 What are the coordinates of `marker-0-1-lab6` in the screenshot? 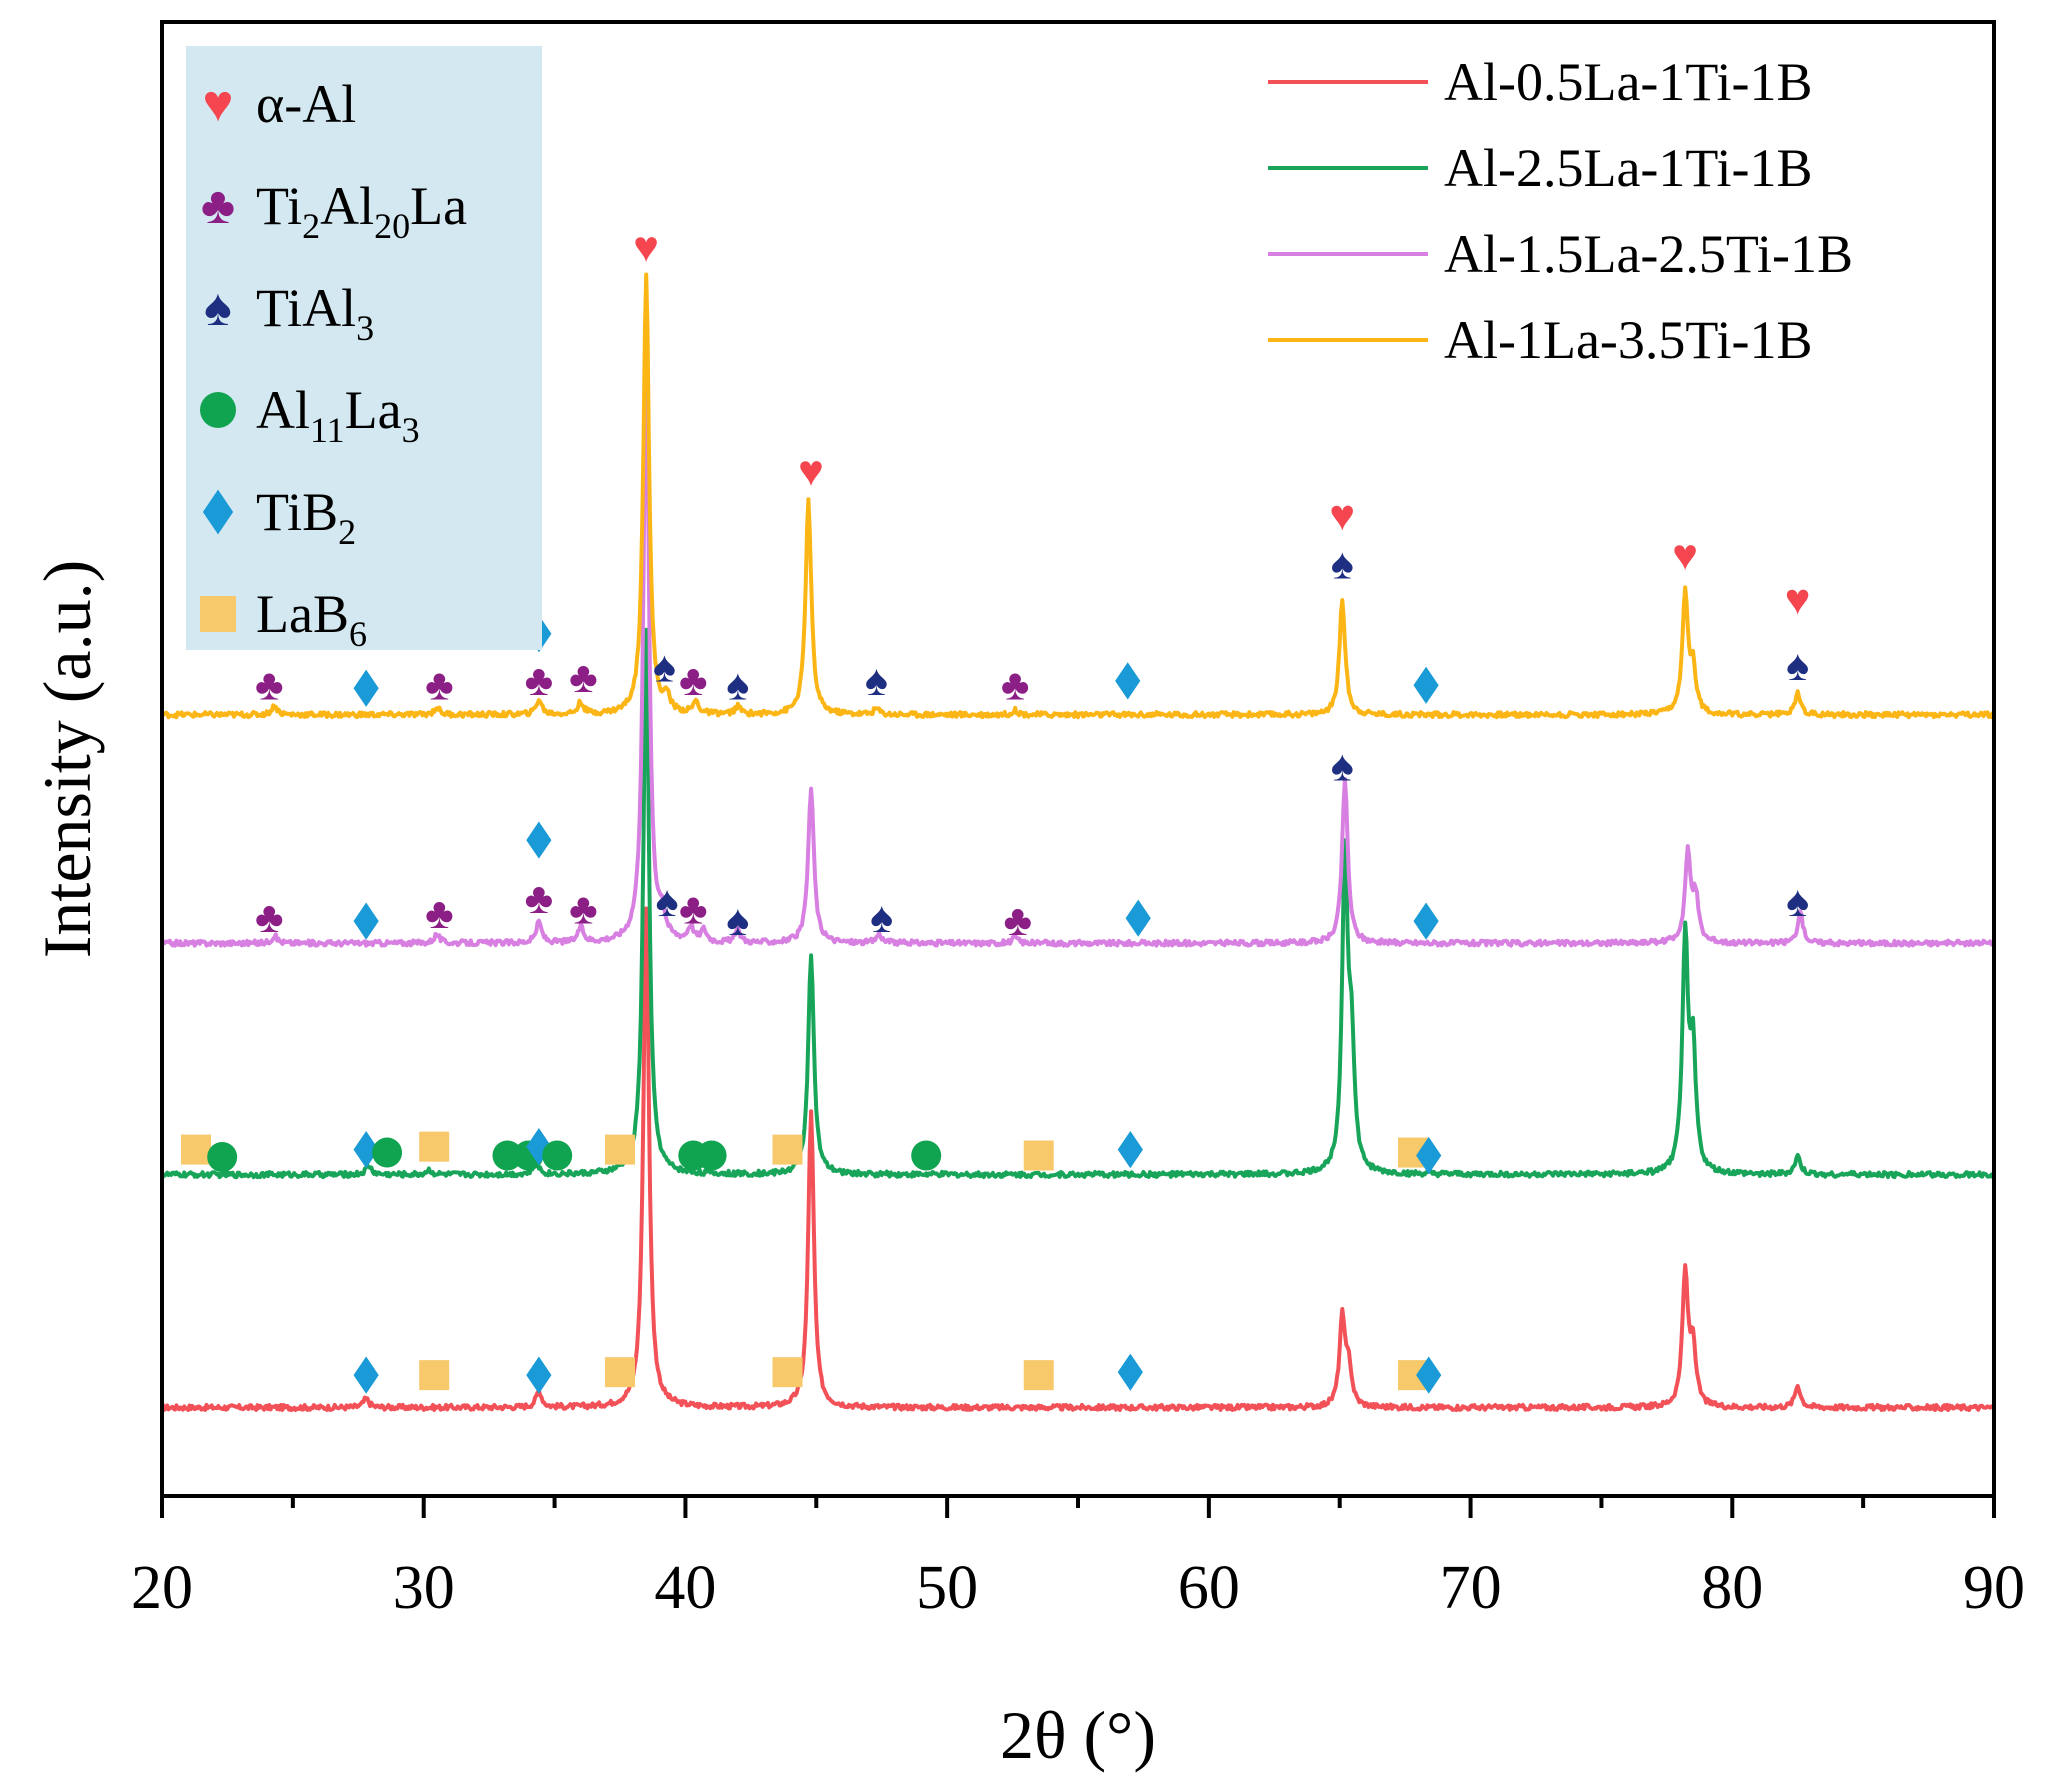 It's located at (434, 1375).